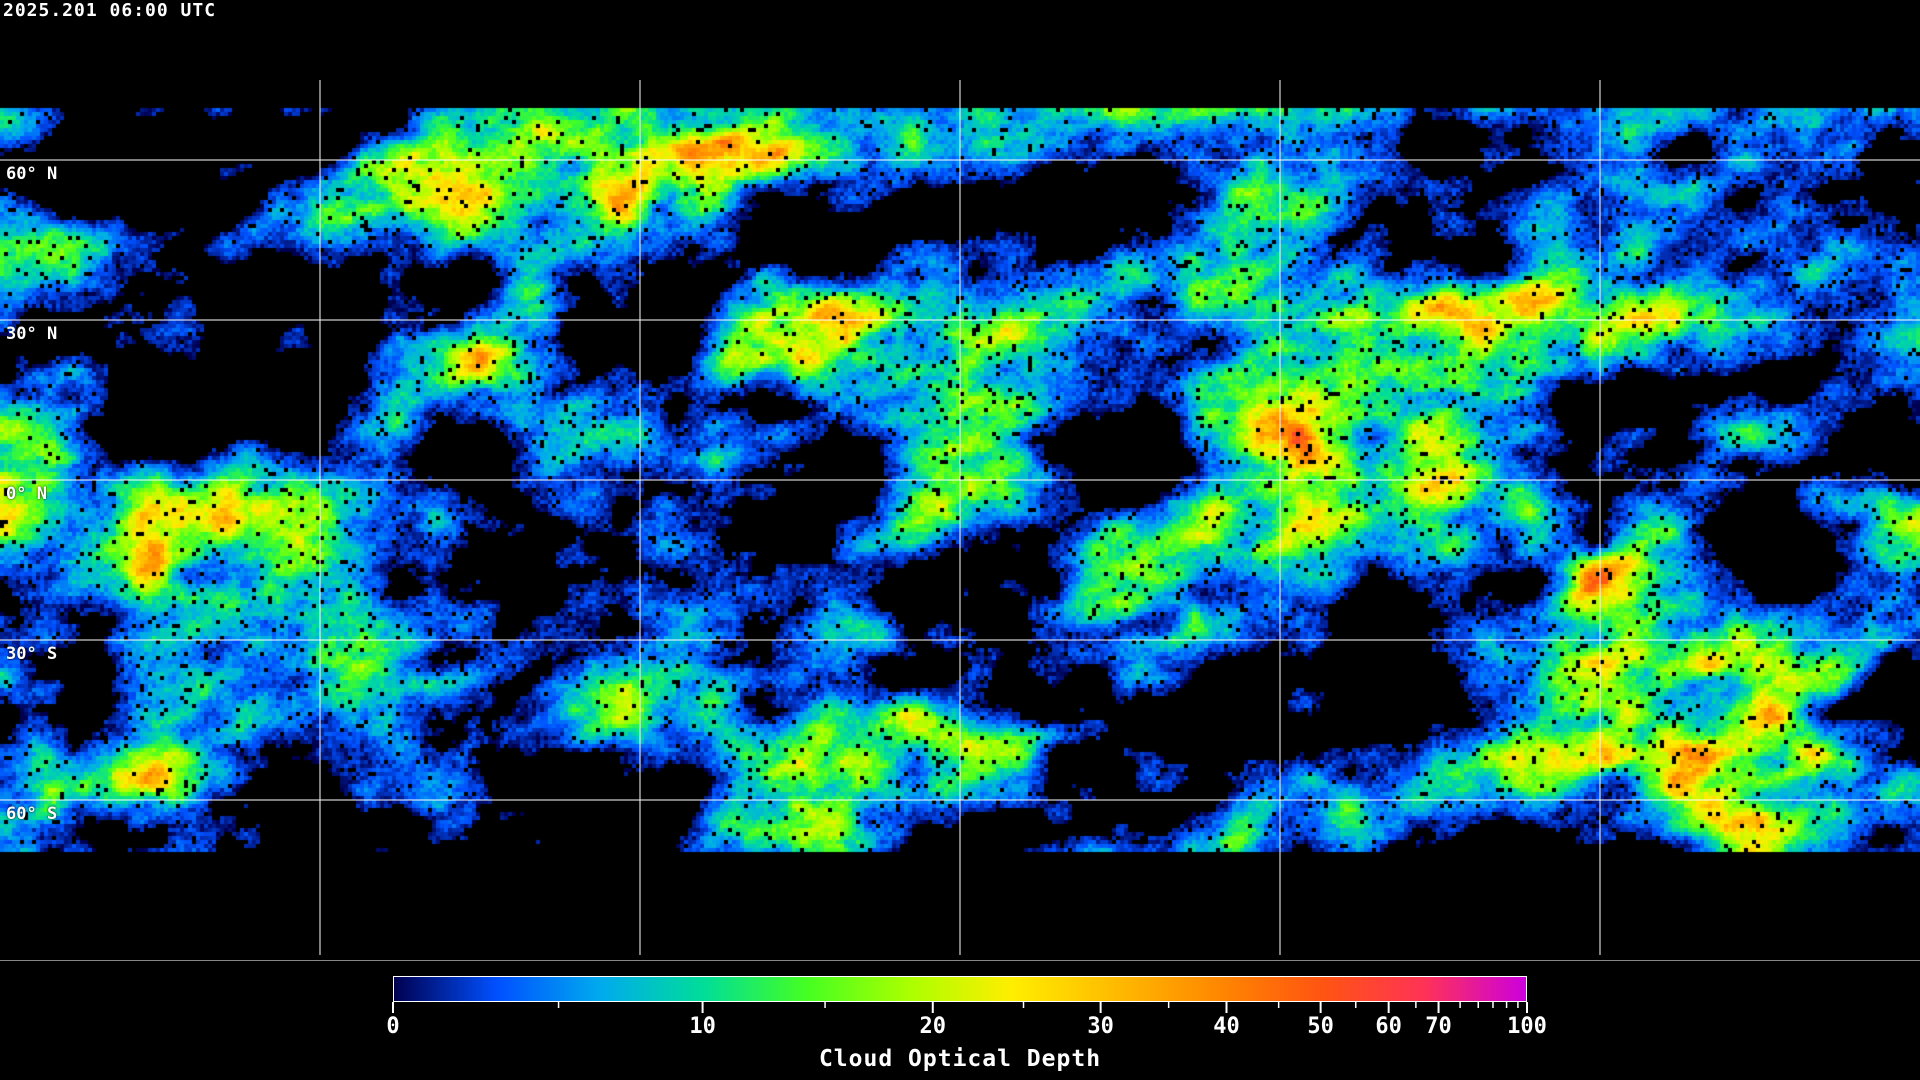  What do you see at coordinates (26, 494) in the screenshot?
I see `lat-label-0n: 0° N` at bounding box center [26, 494].